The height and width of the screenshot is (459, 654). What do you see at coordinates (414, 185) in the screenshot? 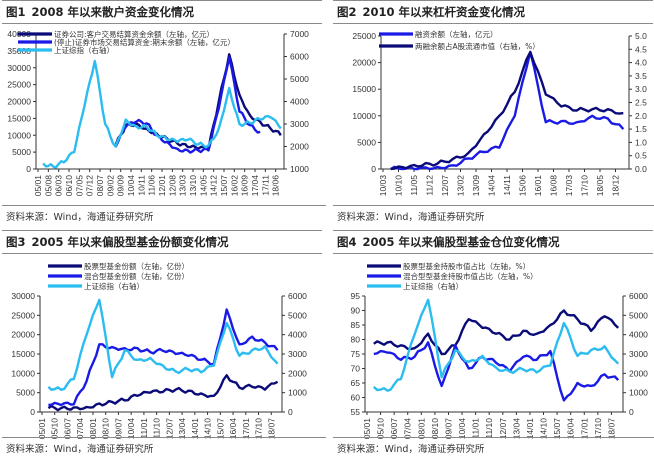
I see `x-tick-label: 11/05` at bounding box center [414, 185].